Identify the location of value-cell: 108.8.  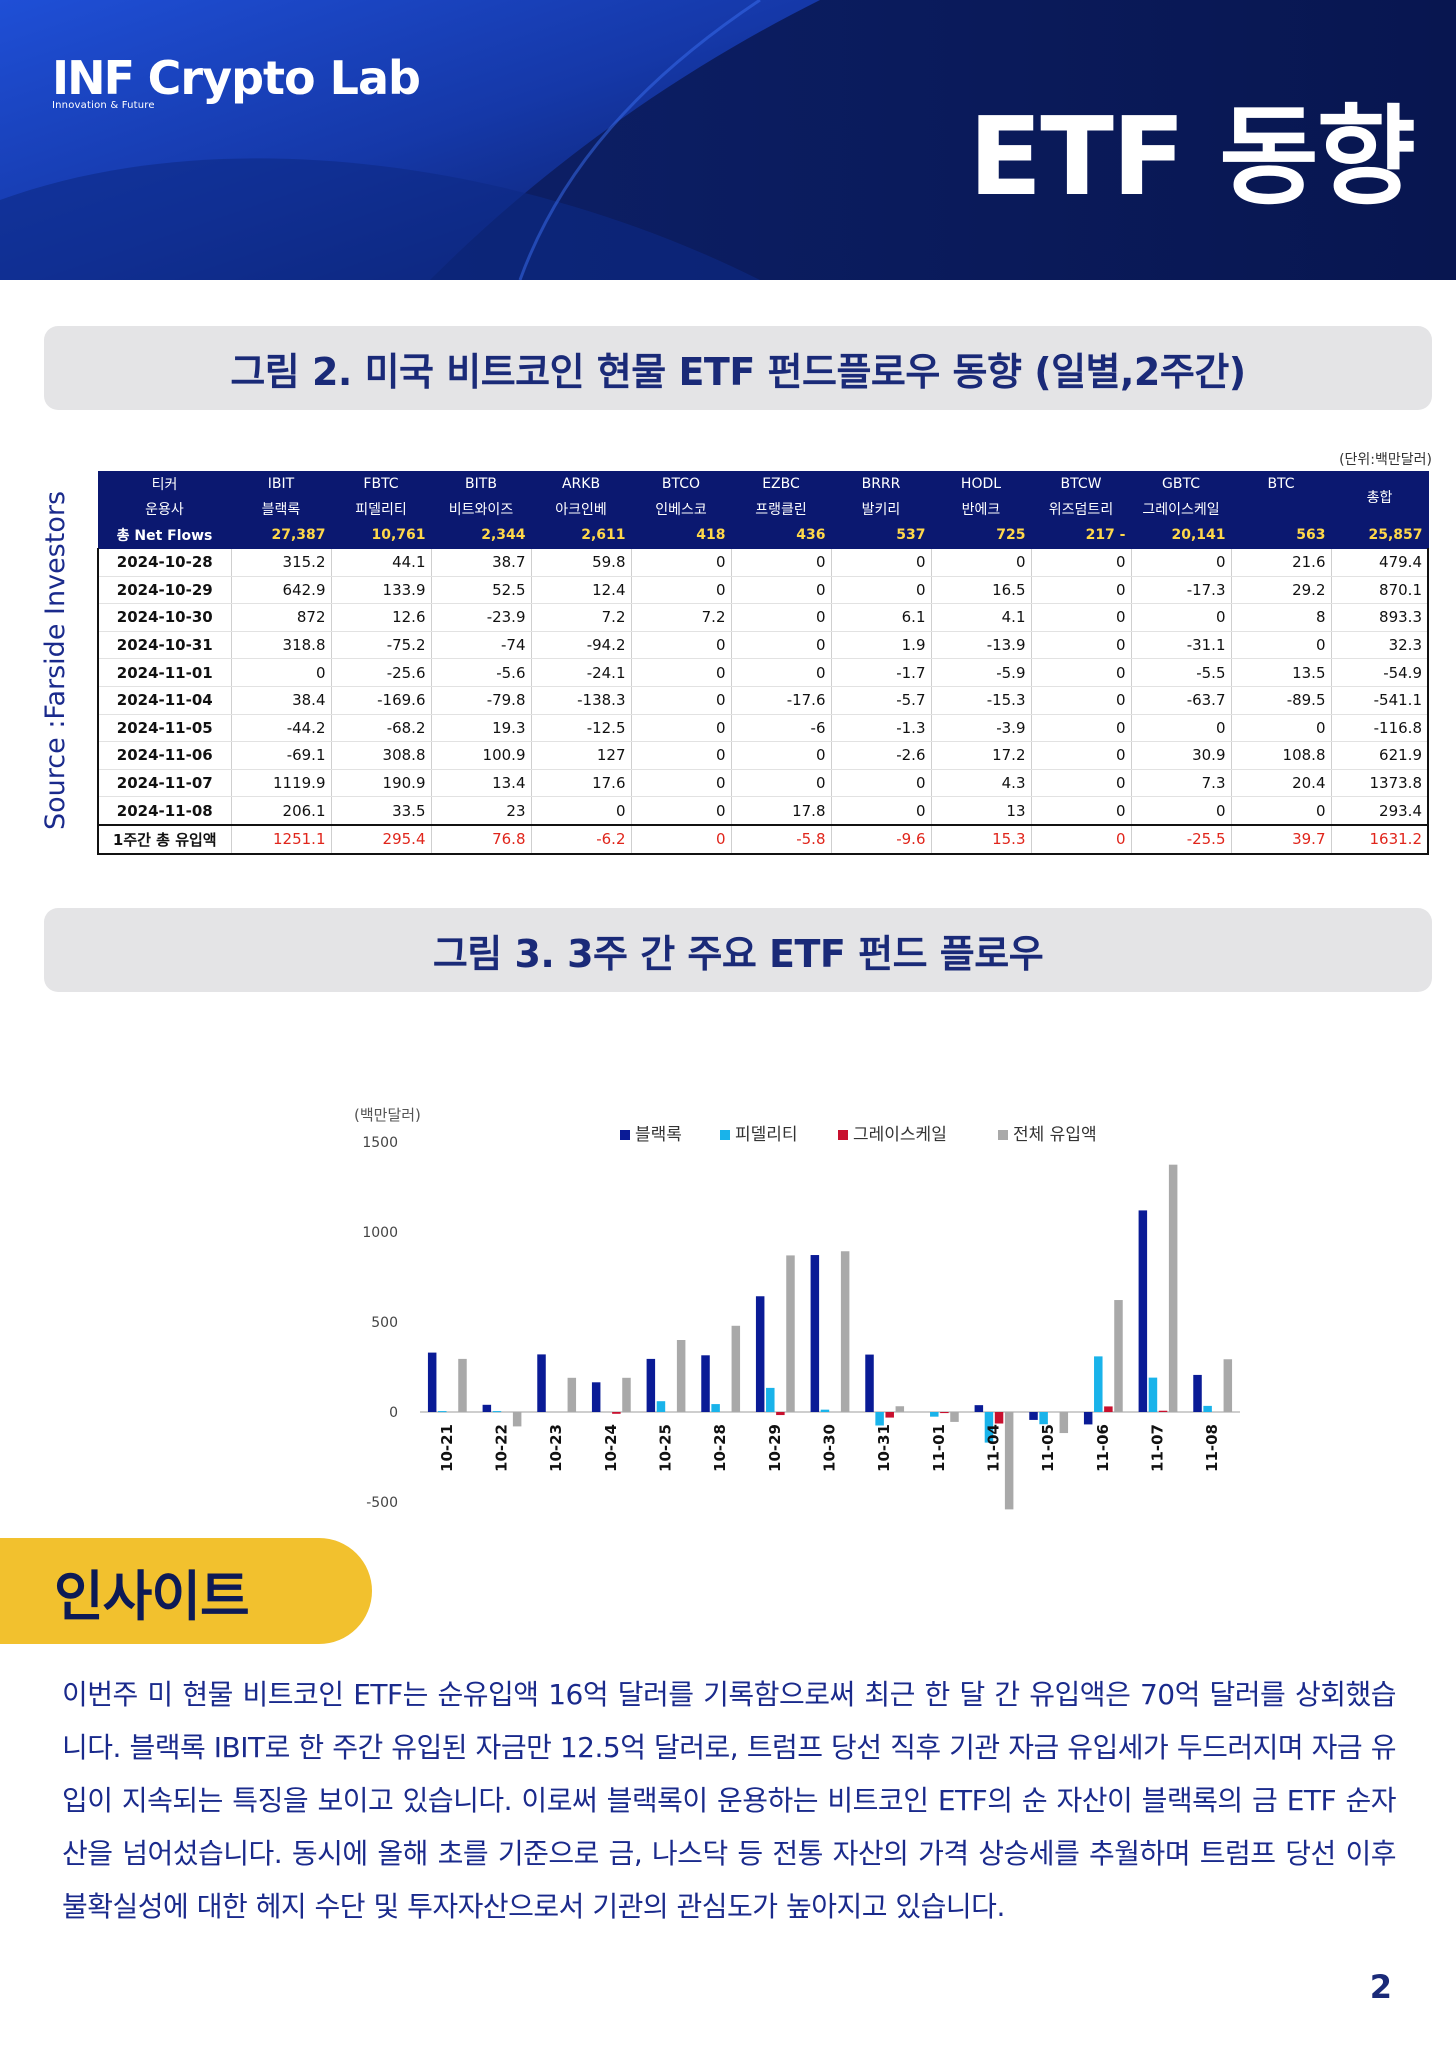
(1281, 755).